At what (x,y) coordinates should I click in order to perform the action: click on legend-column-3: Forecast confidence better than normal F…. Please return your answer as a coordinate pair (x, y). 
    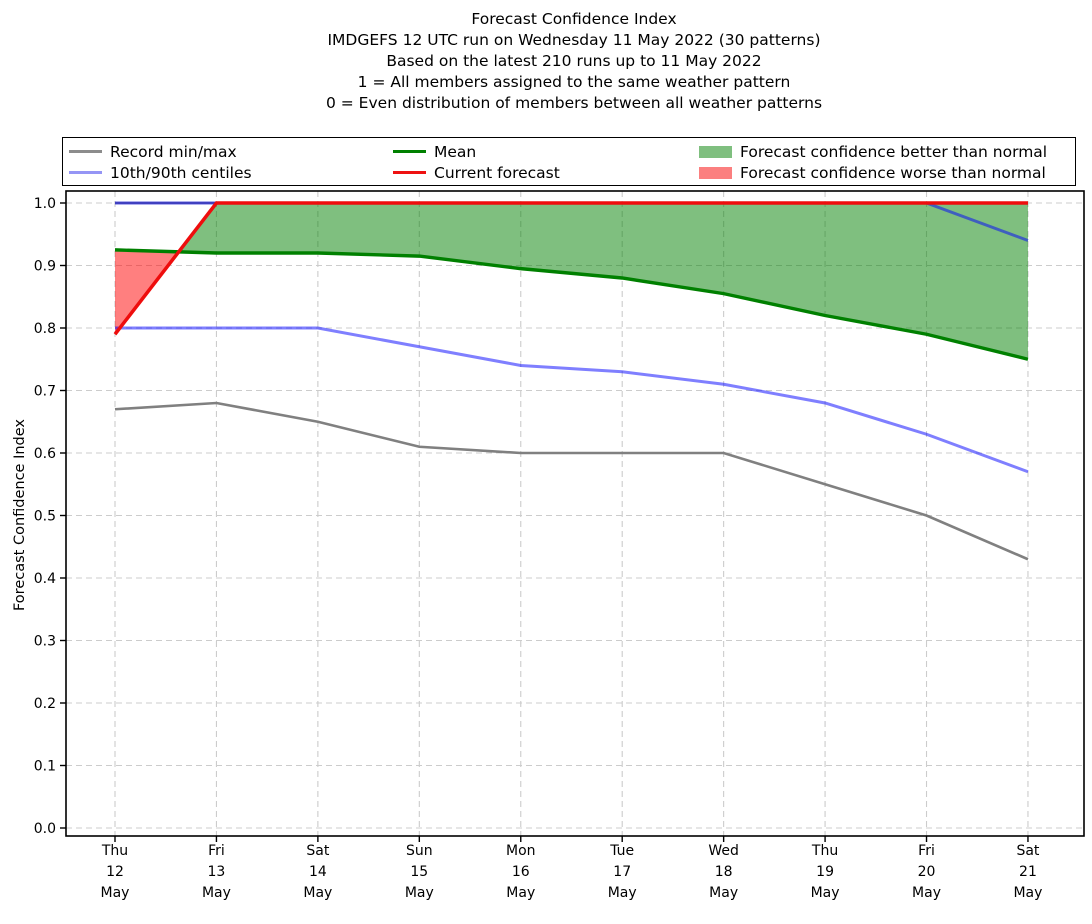
    Looking at the image, I should click on (873, 162).